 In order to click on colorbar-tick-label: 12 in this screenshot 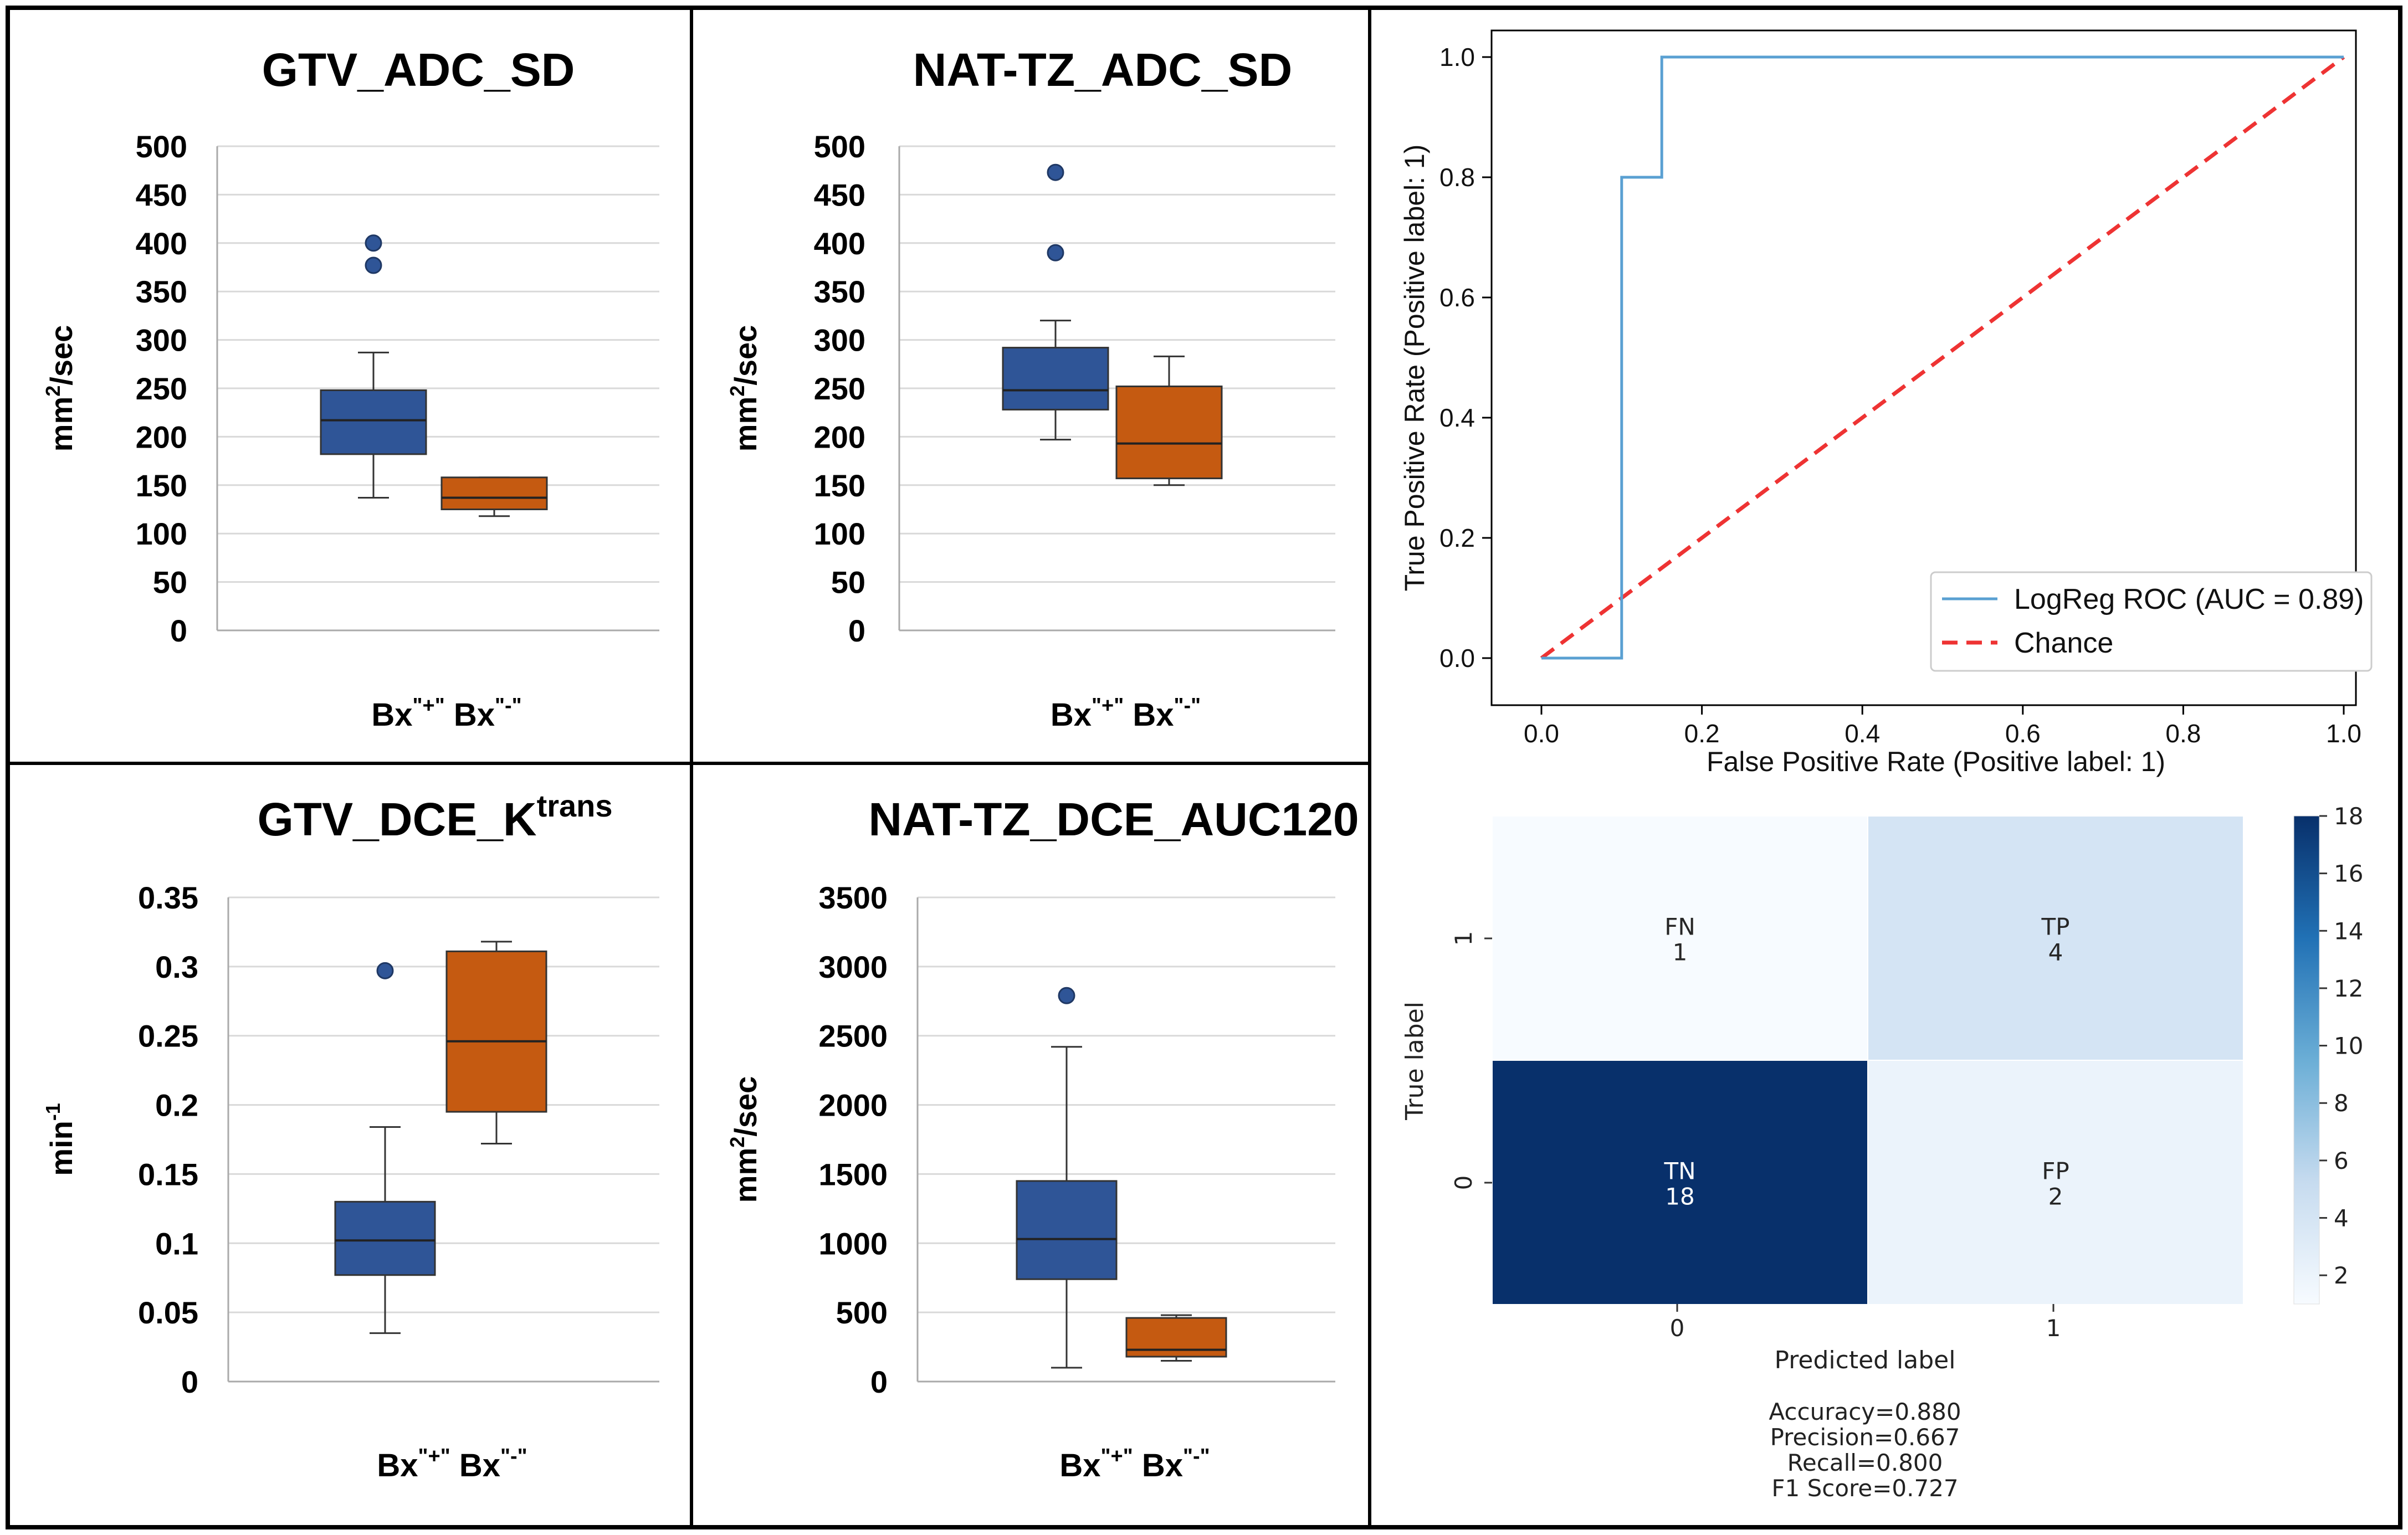, I will do `click(2348, 988)`.